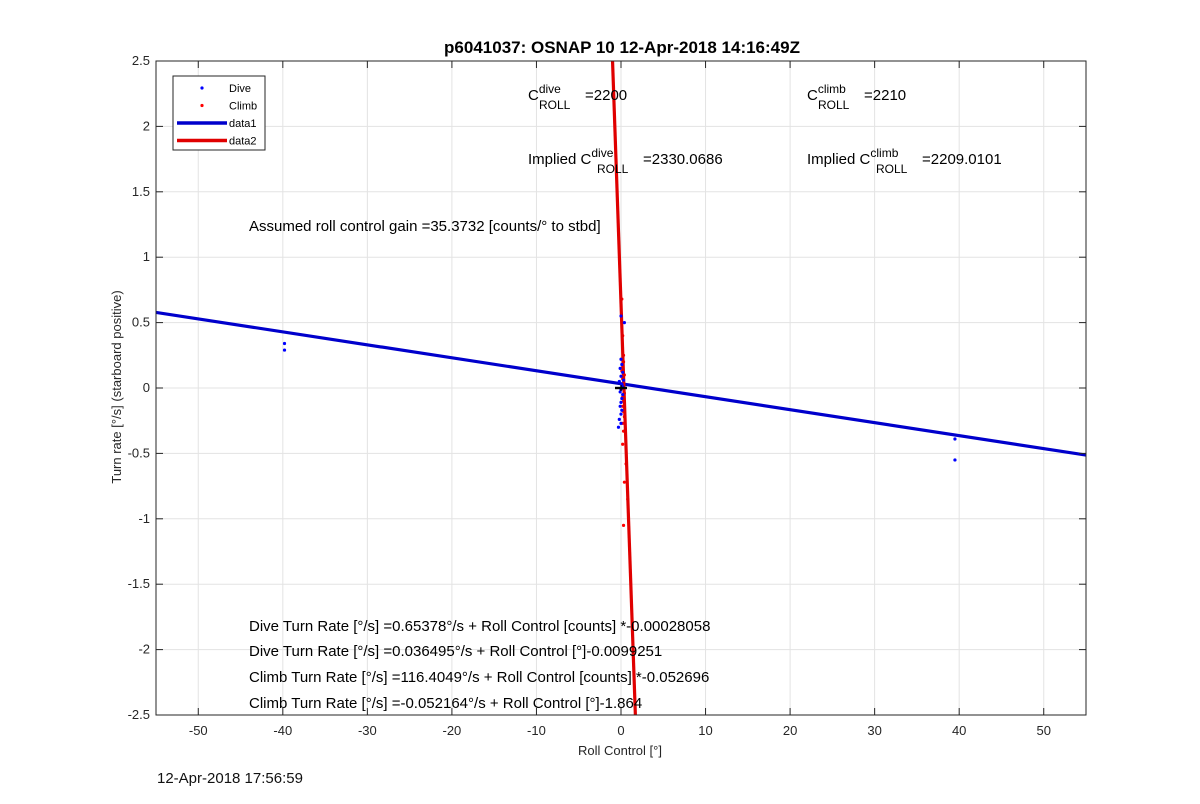  I want to click on y-tick-label: 0.5, so click(141, 322).